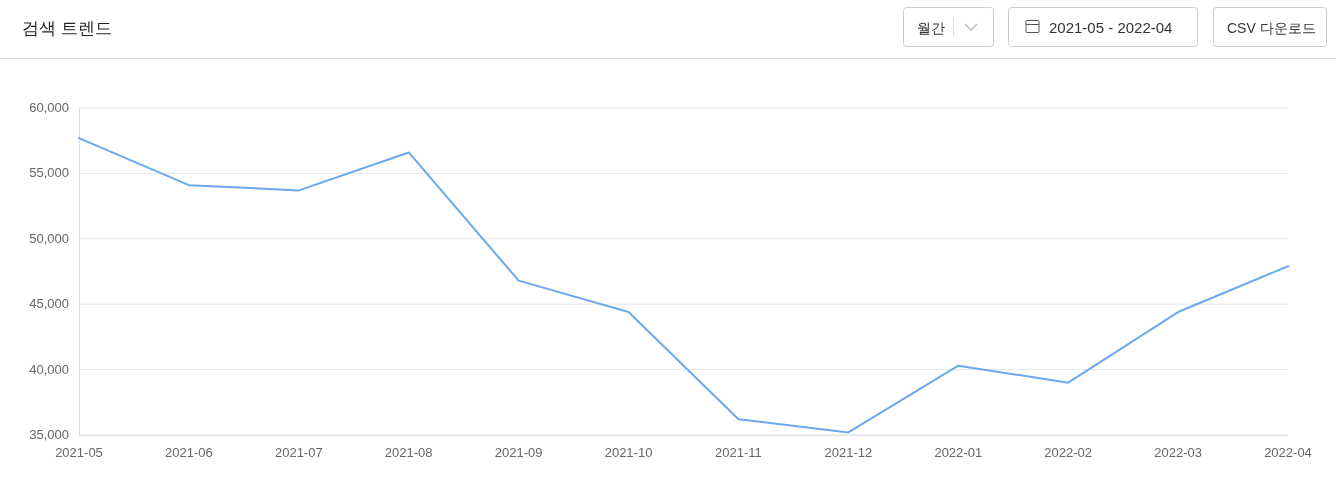 This screenshot has width=1336, height=499. I want to click on x-tick-label: 2021-09, so click(518, 452).